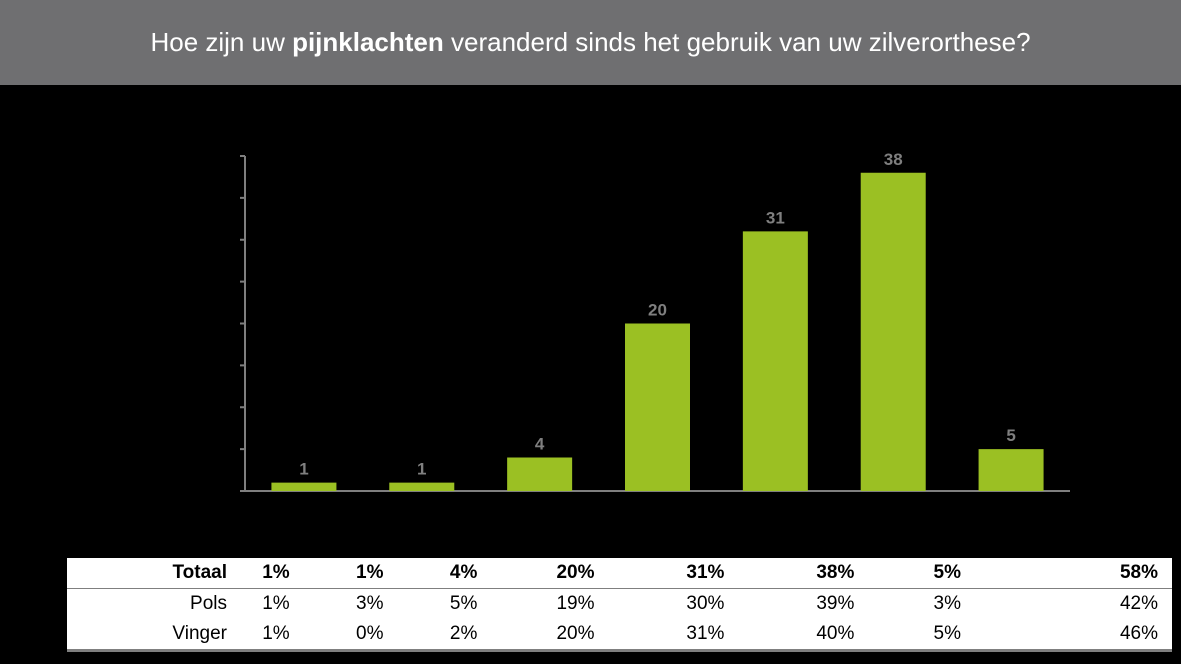  What do you see at coordinates (1083, 635) in the screenshot?
I see `table-cell: 46%` at bounding box center [1083, 635].